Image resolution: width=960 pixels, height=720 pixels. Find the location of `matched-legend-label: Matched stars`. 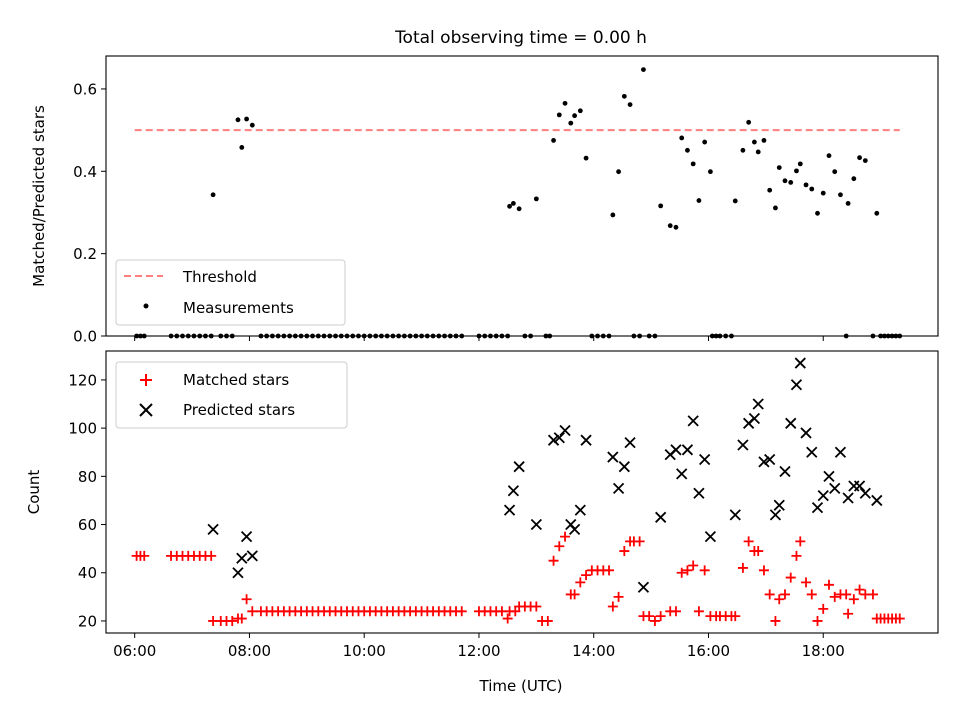

matched-legend-label: Matched stars is located at coordinates (236, 380).